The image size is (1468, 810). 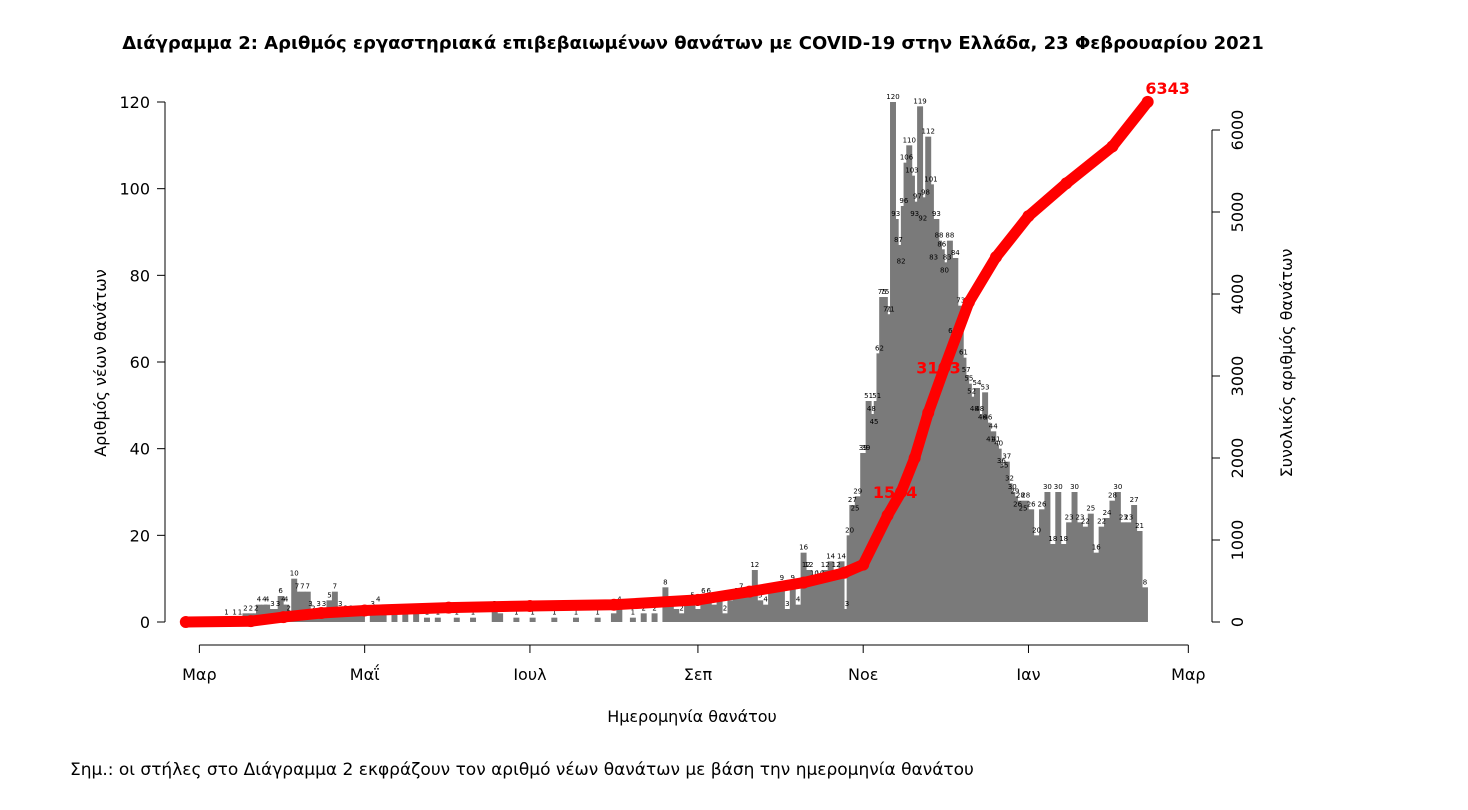 What do you see at coordinates (947, 257) in the screenshot?
I see `bar-value-label: 83` at bounding box center [947, 257].